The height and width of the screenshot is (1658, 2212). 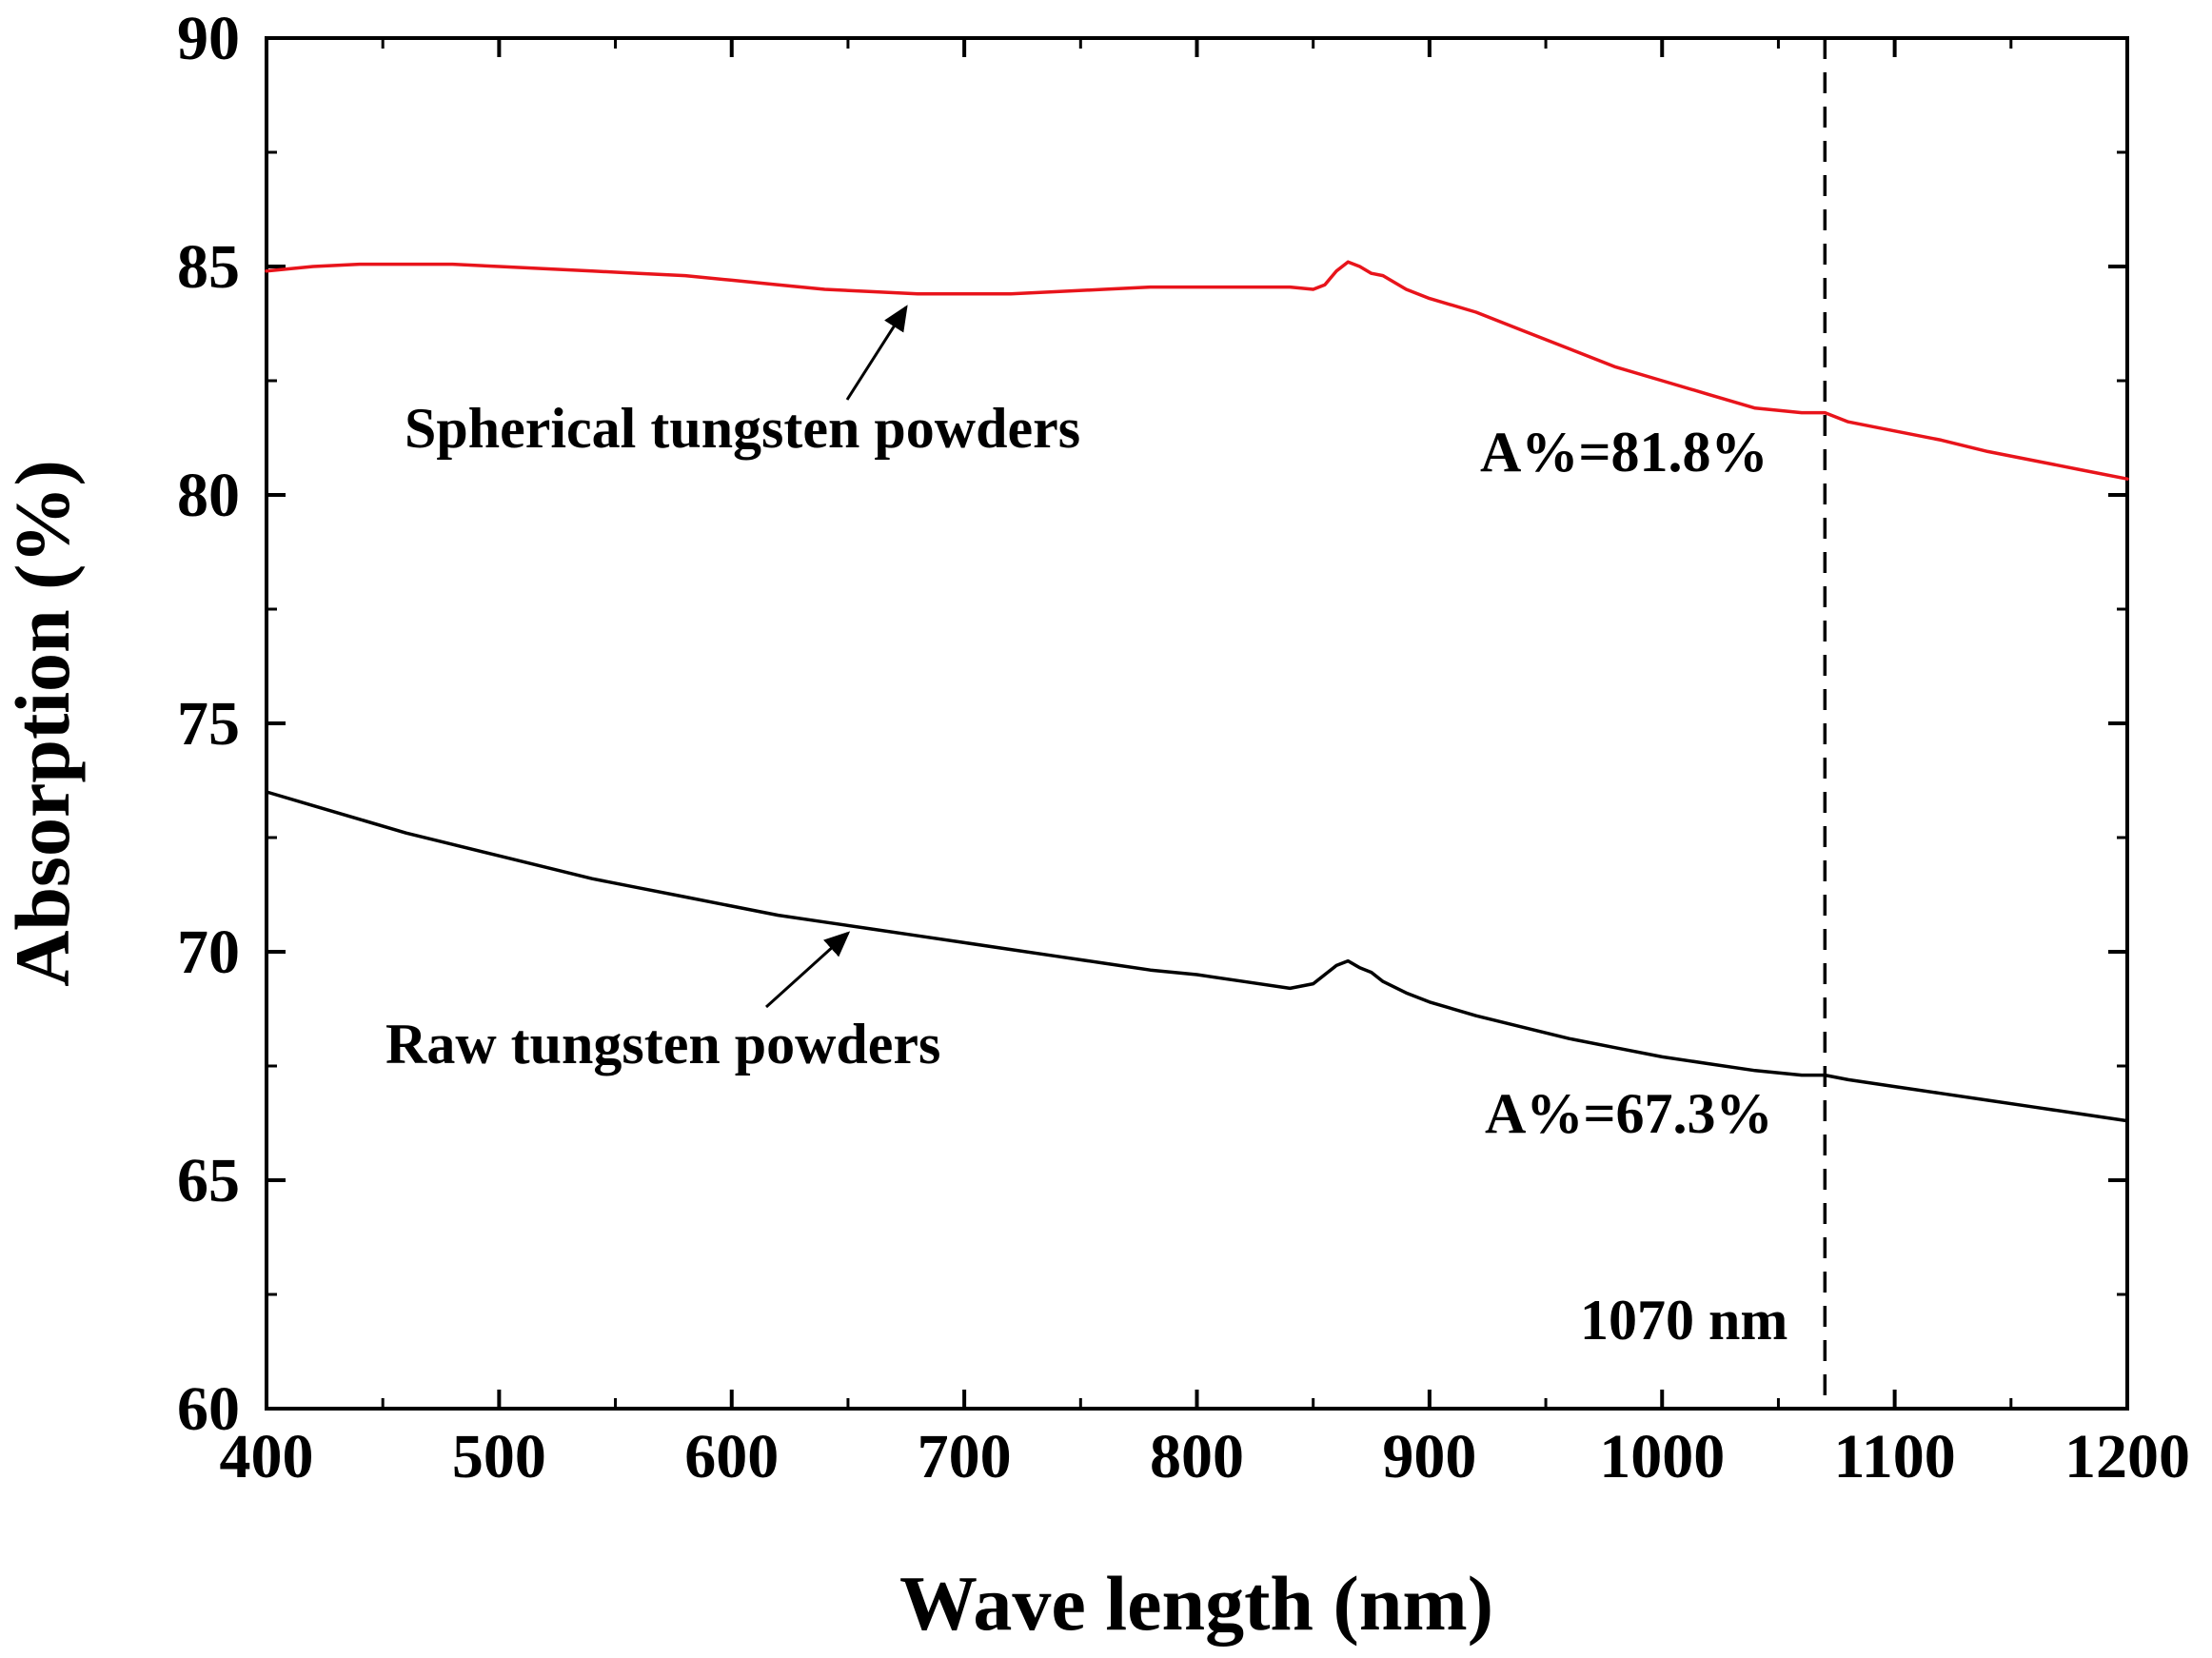 What do you see at coordinates (208, 1180) in the screenshot?
I see `y-tick-label: 65` at bounding box center [208, 1180].